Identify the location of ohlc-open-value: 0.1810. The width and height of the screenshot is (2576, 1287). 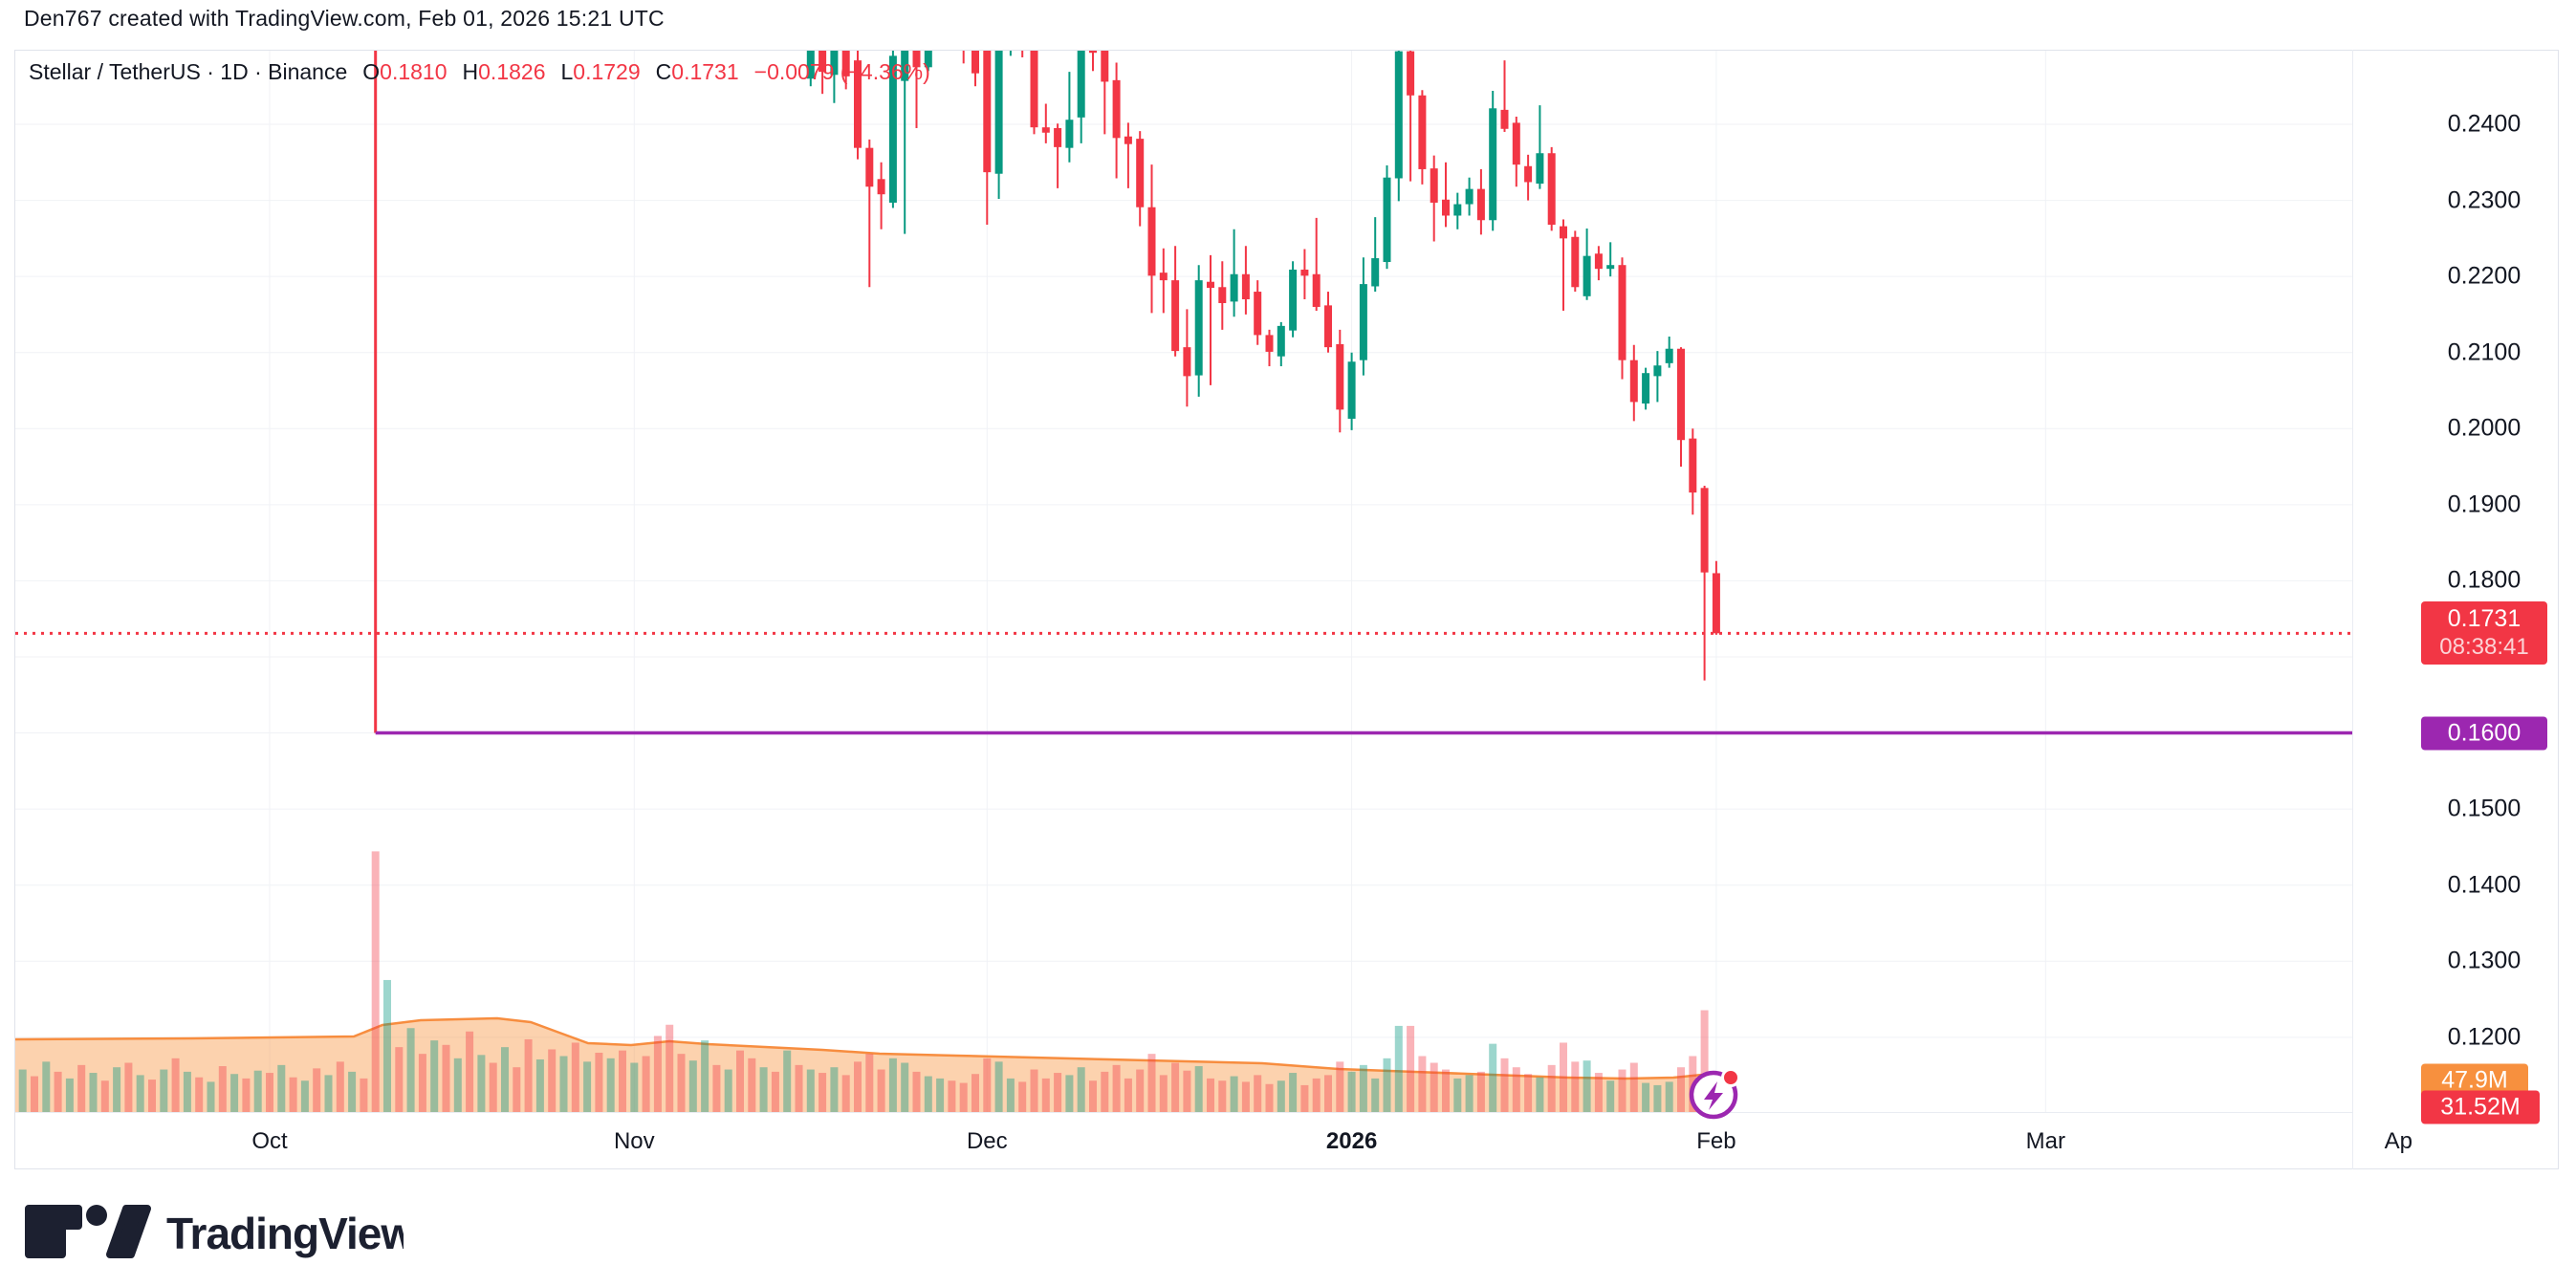
(414, 72).